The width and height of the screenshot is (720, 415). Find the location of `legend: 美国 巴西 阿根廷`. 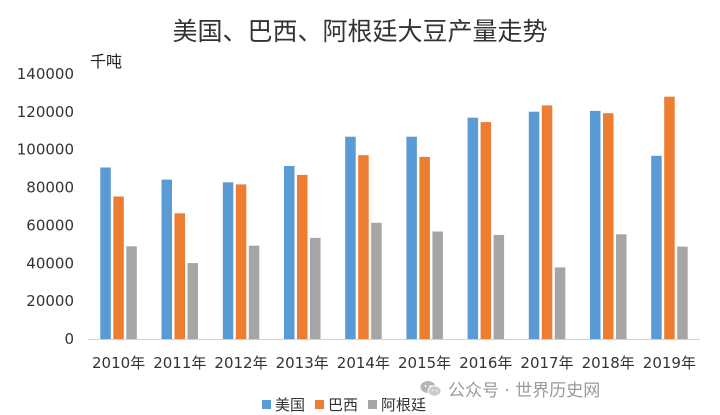

legend: 美国 巴西 阿根廷 is located at coordinates (344, 404).